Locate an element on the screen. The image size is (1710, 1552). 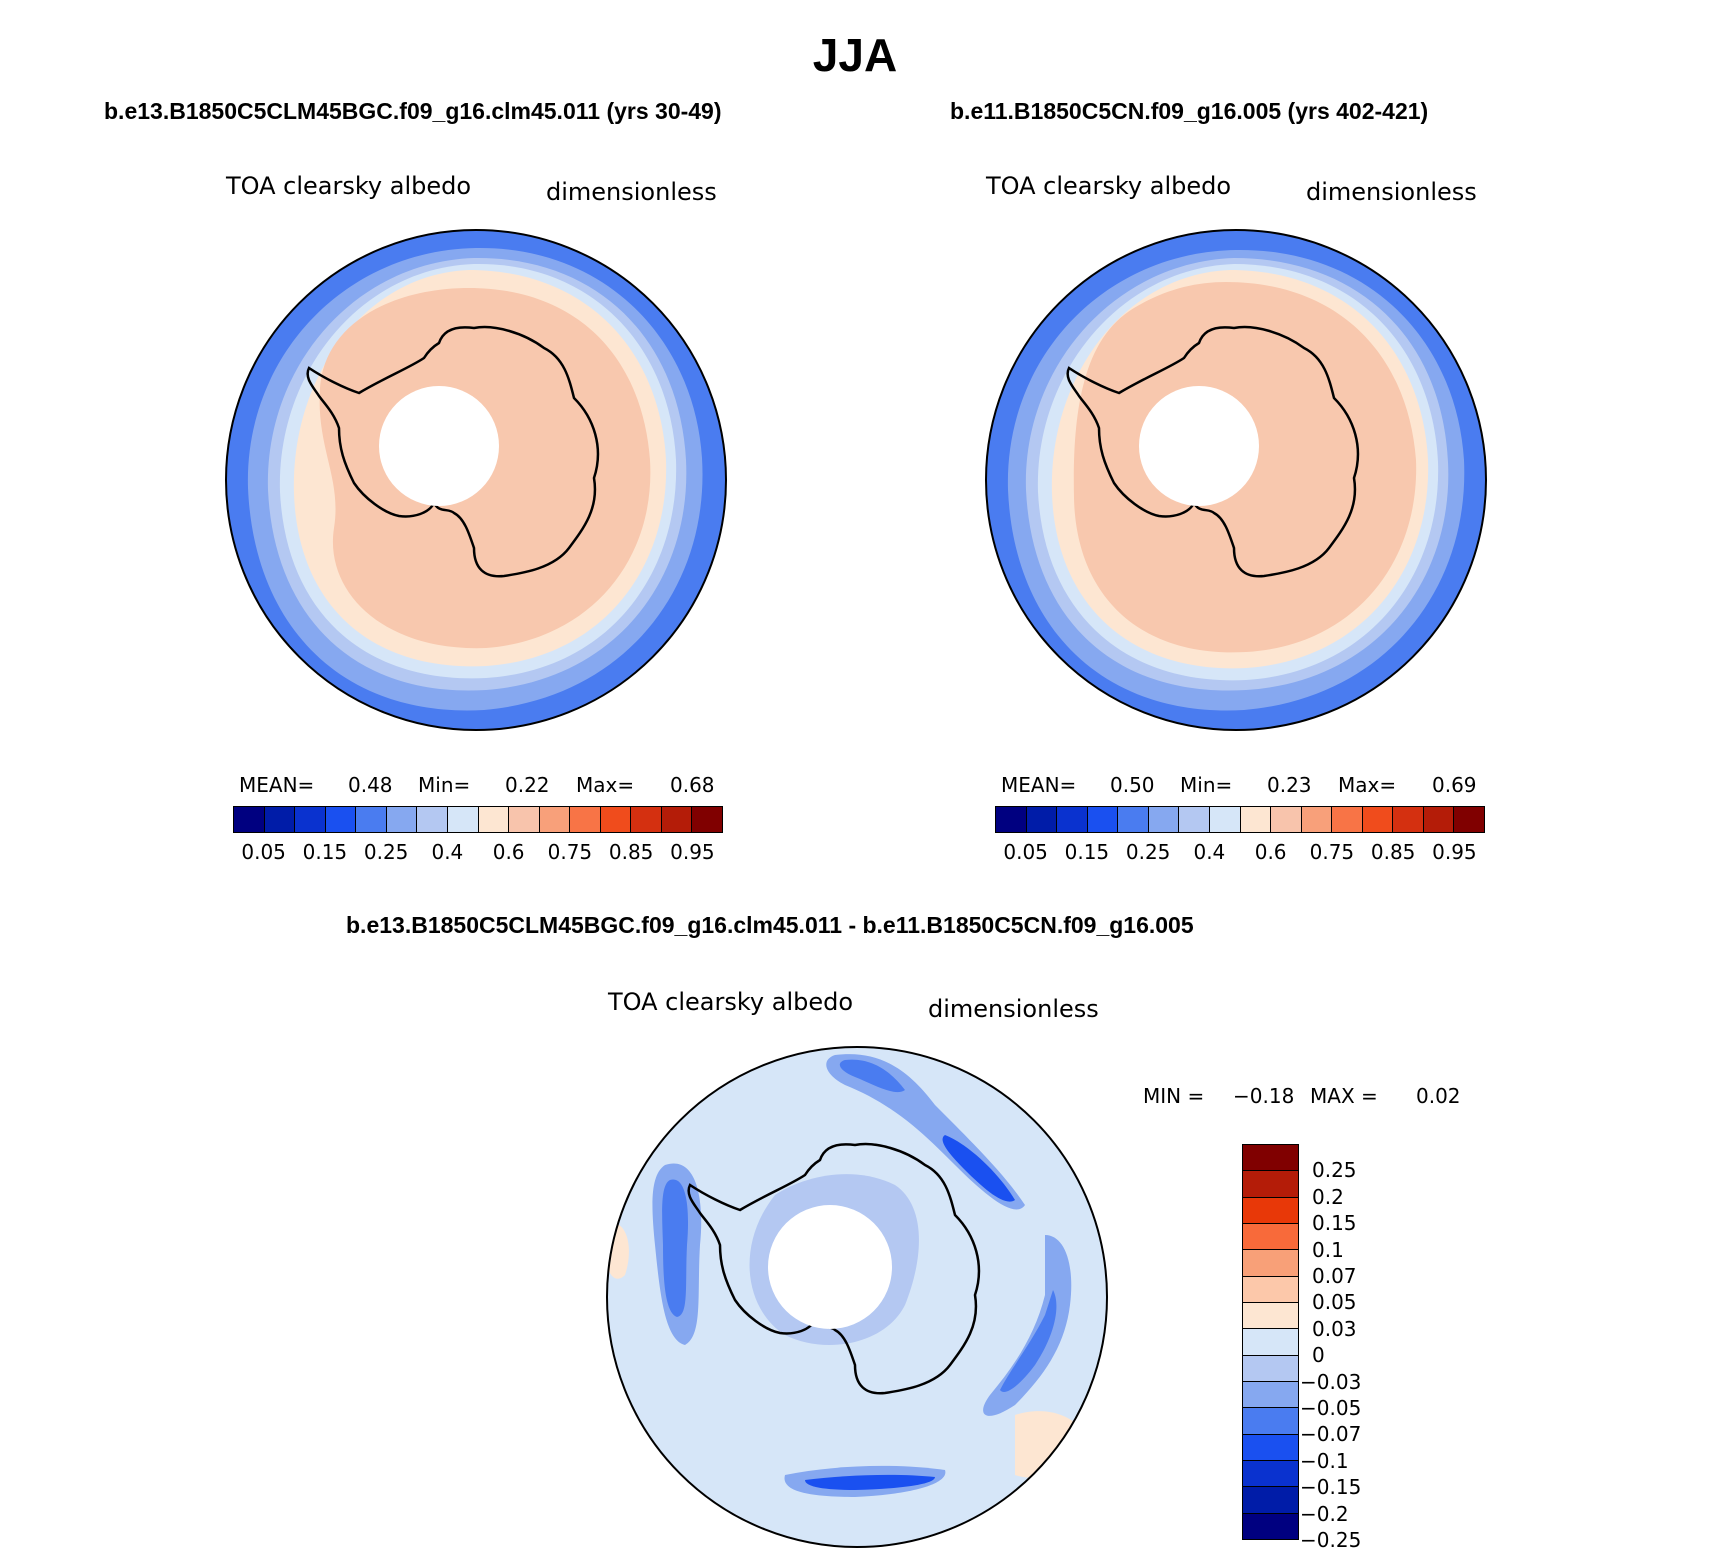
panel2-map-boundary is located at coordinates (1236, 480).